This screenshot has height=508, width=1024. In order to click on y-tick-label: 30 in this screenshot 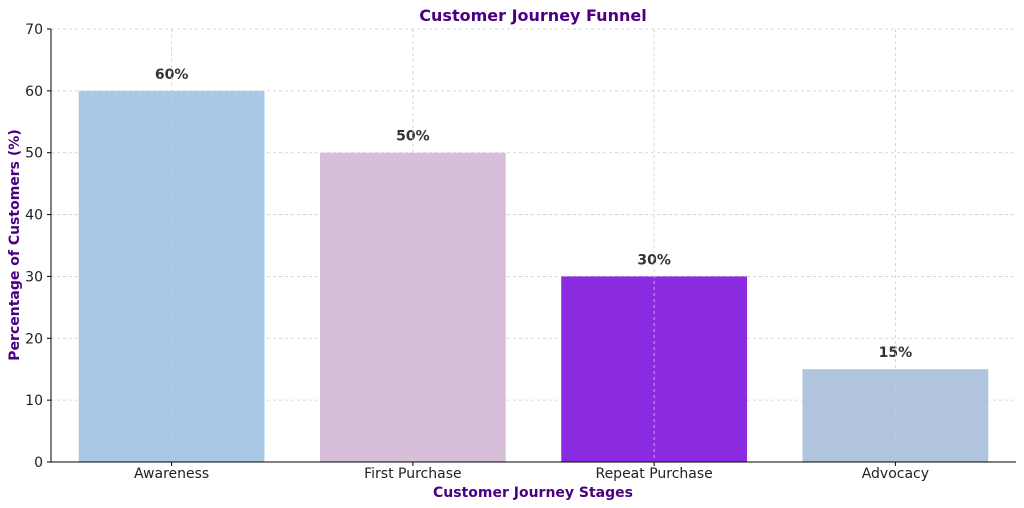, I will do `click(34, 277)`.